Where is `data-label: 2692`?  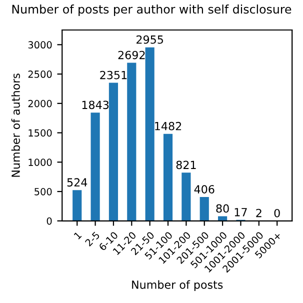
data-label: 2692 is located at coordinates (131, 55).